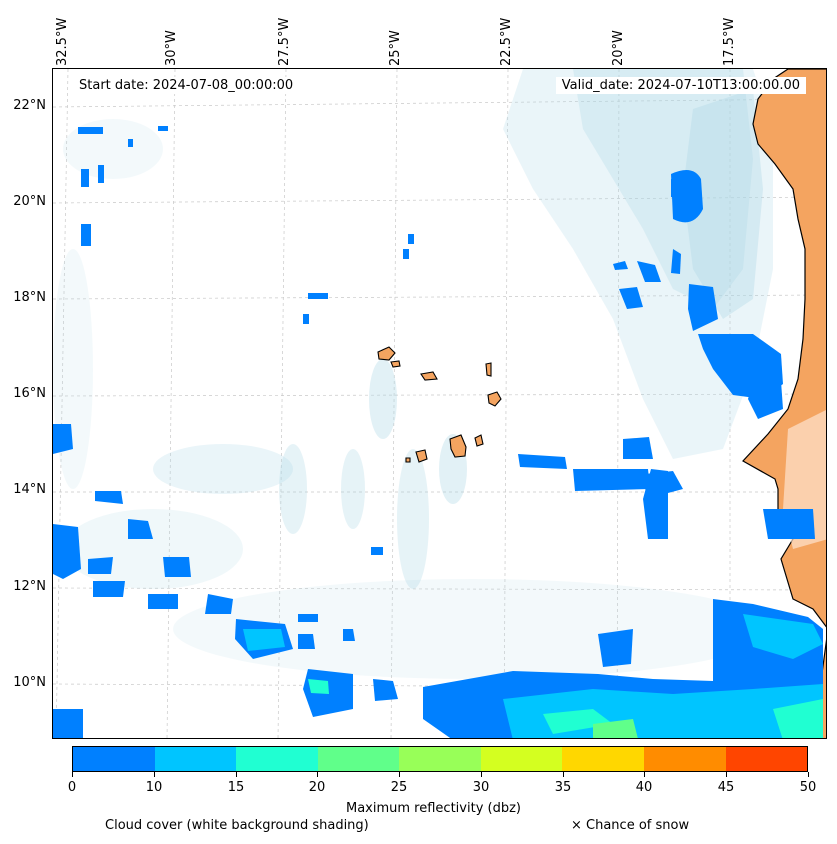  What do you see at coordinates (618, 48) in the screenshot?
I see `lon-label-20w: 20°W` at bounding box center [618, 48].